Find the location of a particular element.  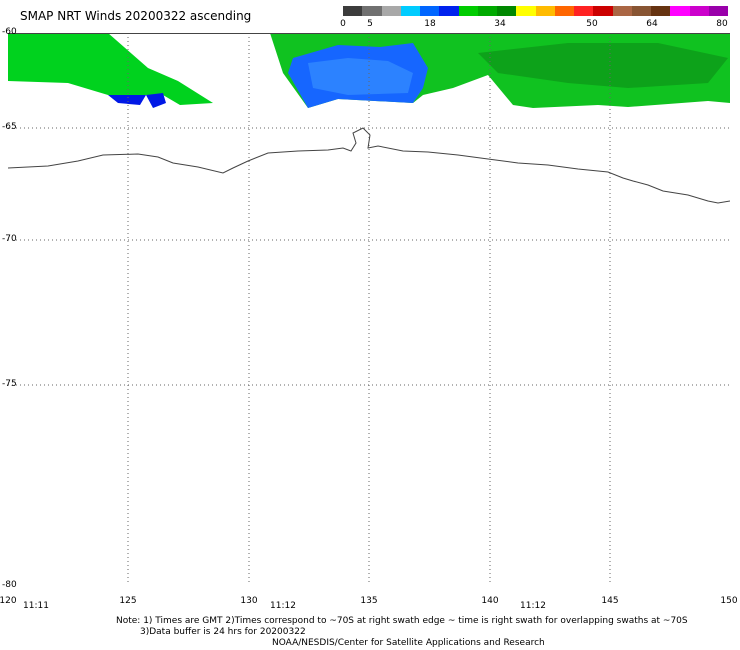

wind-swath is located at coordinates (369, 70).